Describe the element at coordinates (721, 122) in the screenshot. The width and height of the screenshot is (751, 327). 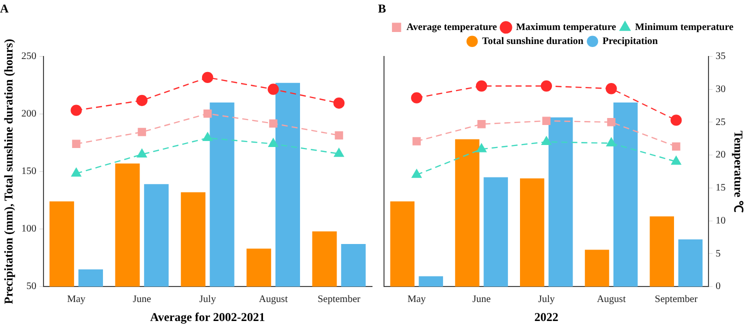
I see `y2-tick-label: 25` at that location.